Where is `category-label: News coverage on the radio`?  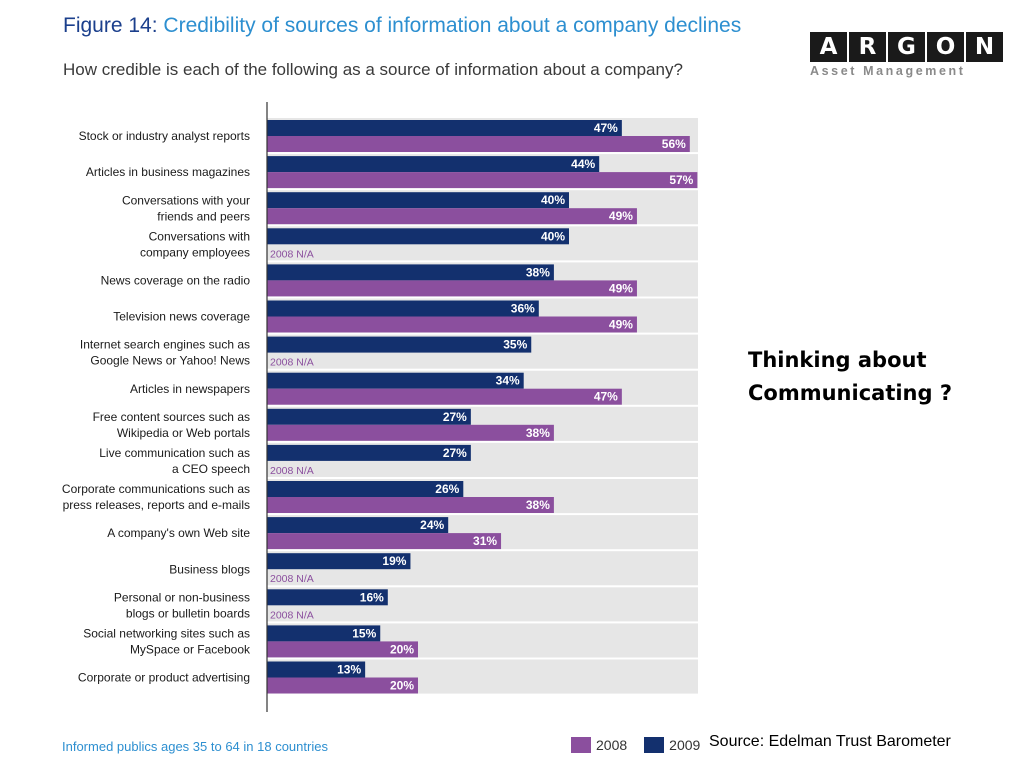
category-label: News coverage on the radio is located at coordinates (176, 280).